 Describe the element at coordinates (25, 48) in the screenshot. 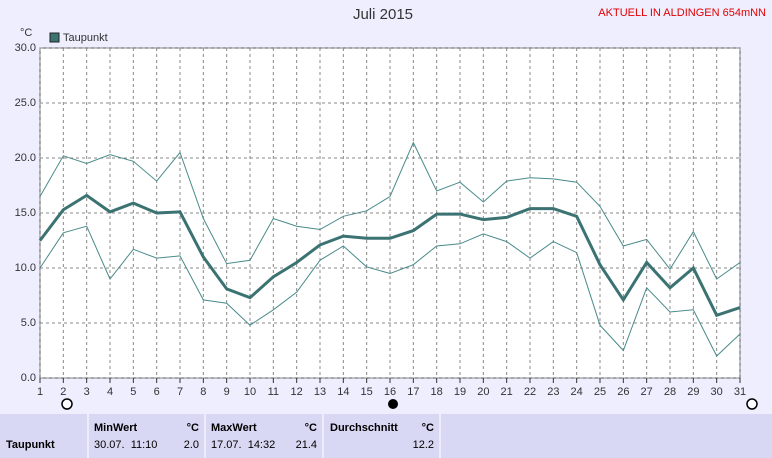

I see `y-tick-label: 30.0` at that location.